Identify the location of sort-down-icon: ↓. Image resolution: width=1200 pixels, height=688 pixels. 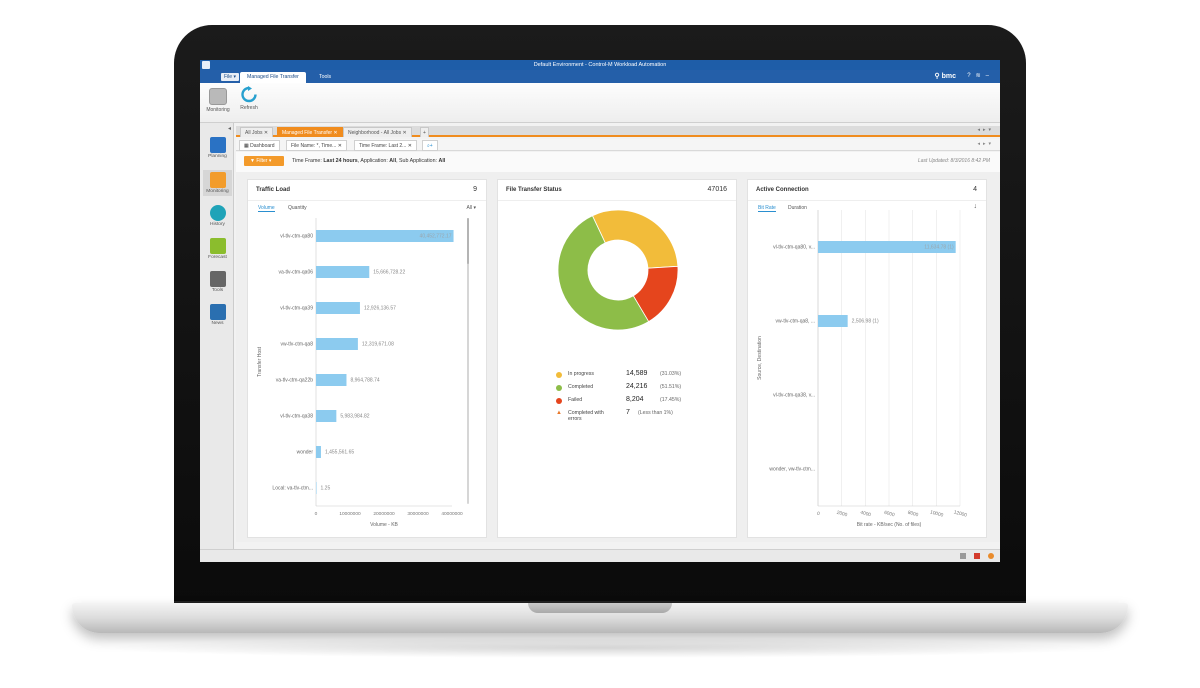
(975, 206).